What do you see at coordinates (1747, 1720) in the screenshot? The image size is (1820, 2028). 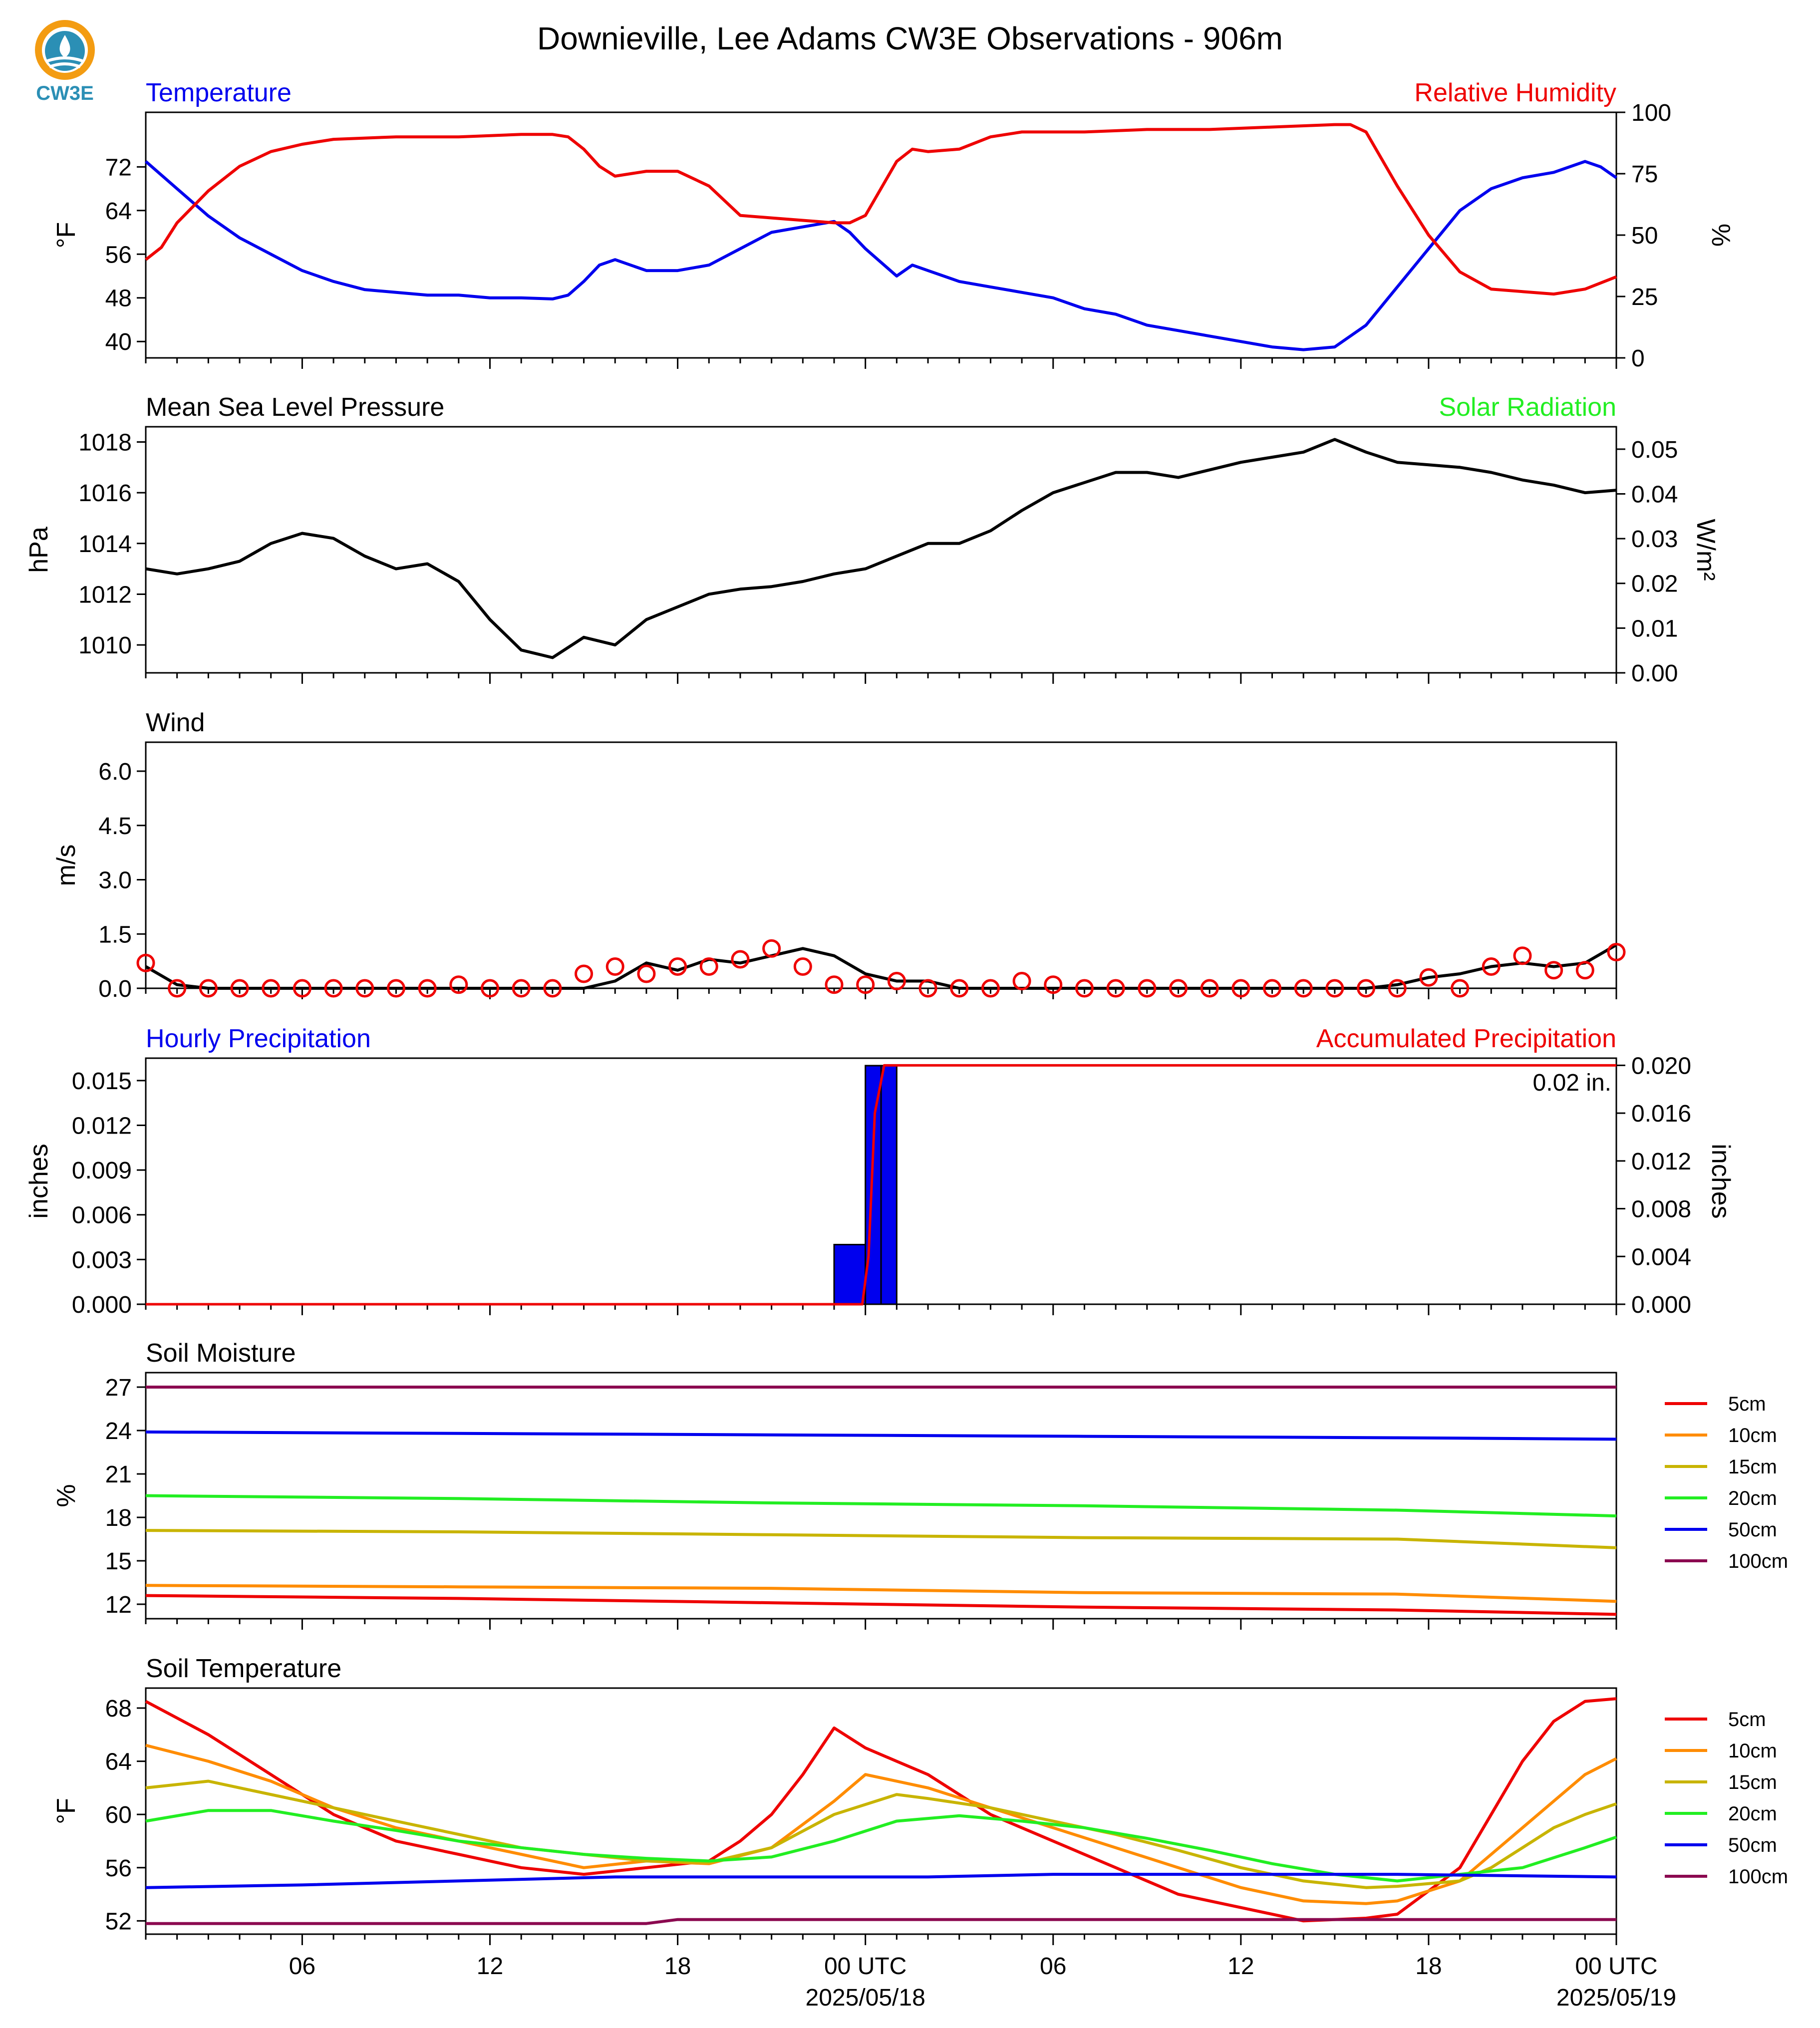 I see `legend-label: 5cm` at bounding box center [1747, 1720].